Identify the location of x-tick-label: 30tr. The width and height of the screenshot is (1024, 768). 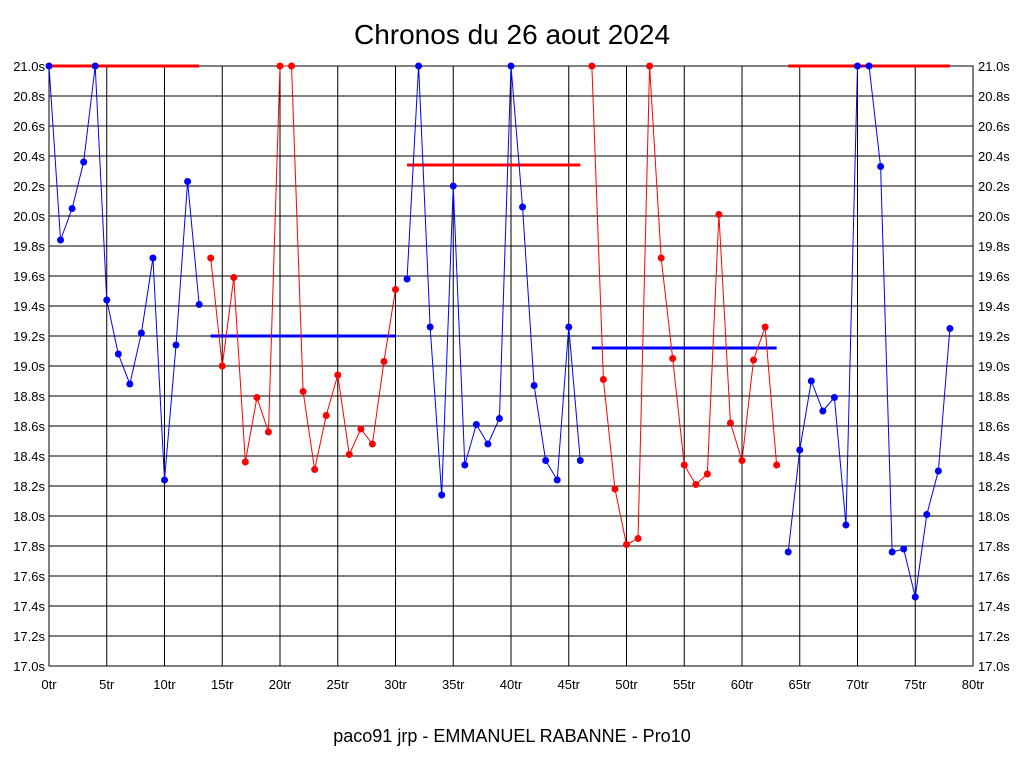
(395, 684).